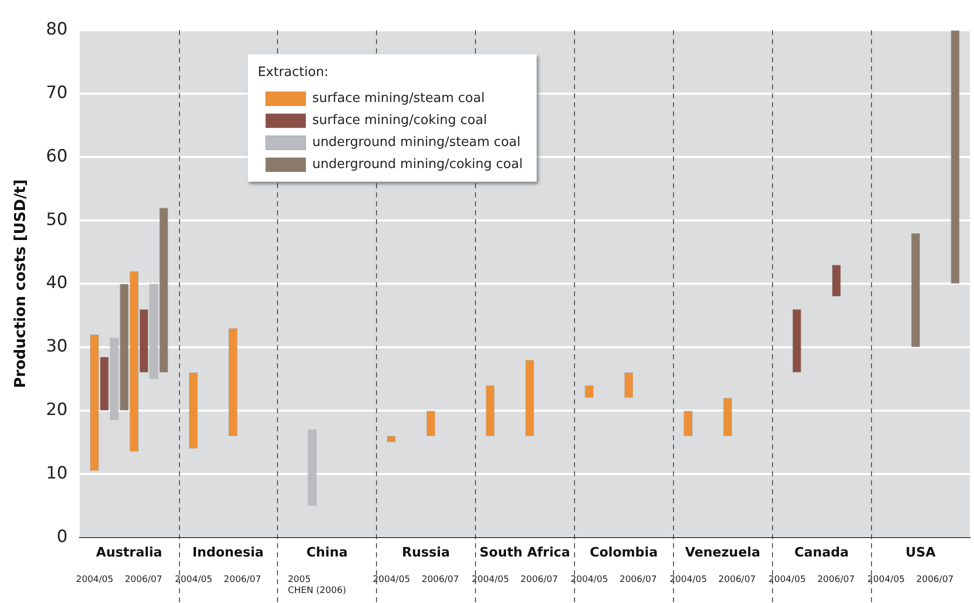 Image resolution: width=974 pixels, height=603 pixels. Describe the element at coordinates (327, 553) in the screenshot. I see `x-tick-label: China` at that location.